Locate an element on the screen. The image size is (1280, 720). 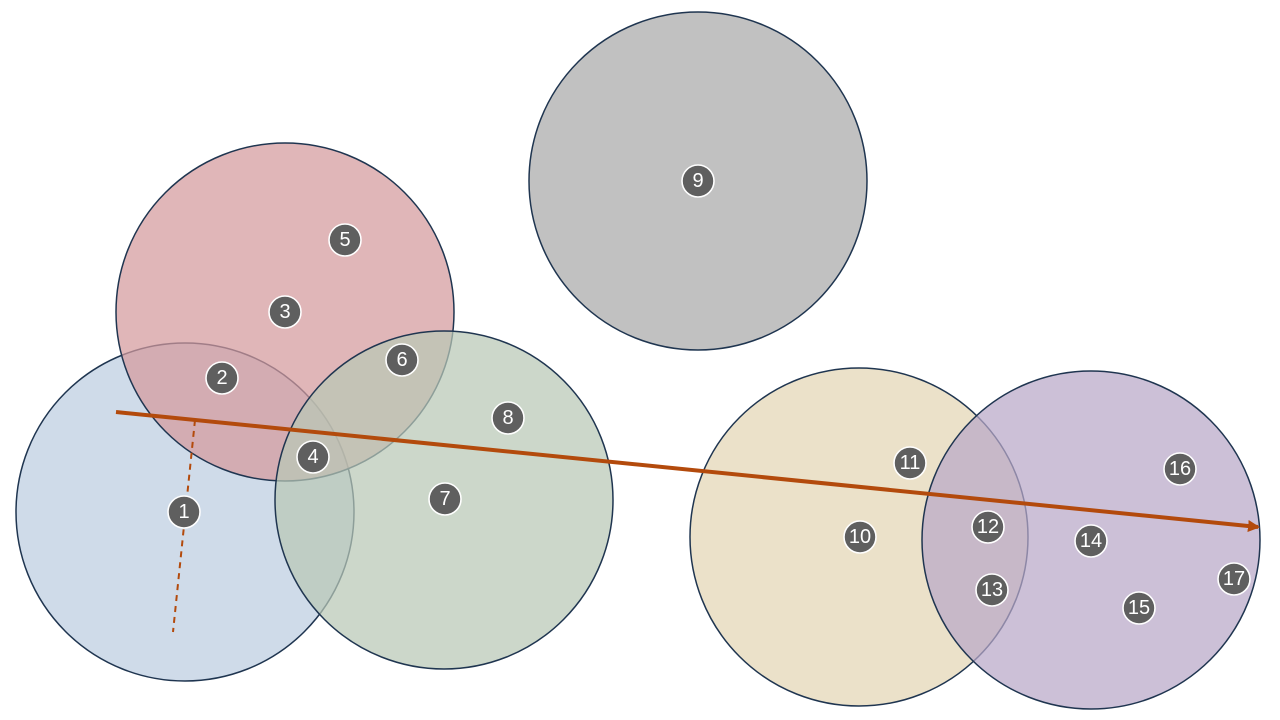
node-2: 2 is located at coordinates (222, 378).